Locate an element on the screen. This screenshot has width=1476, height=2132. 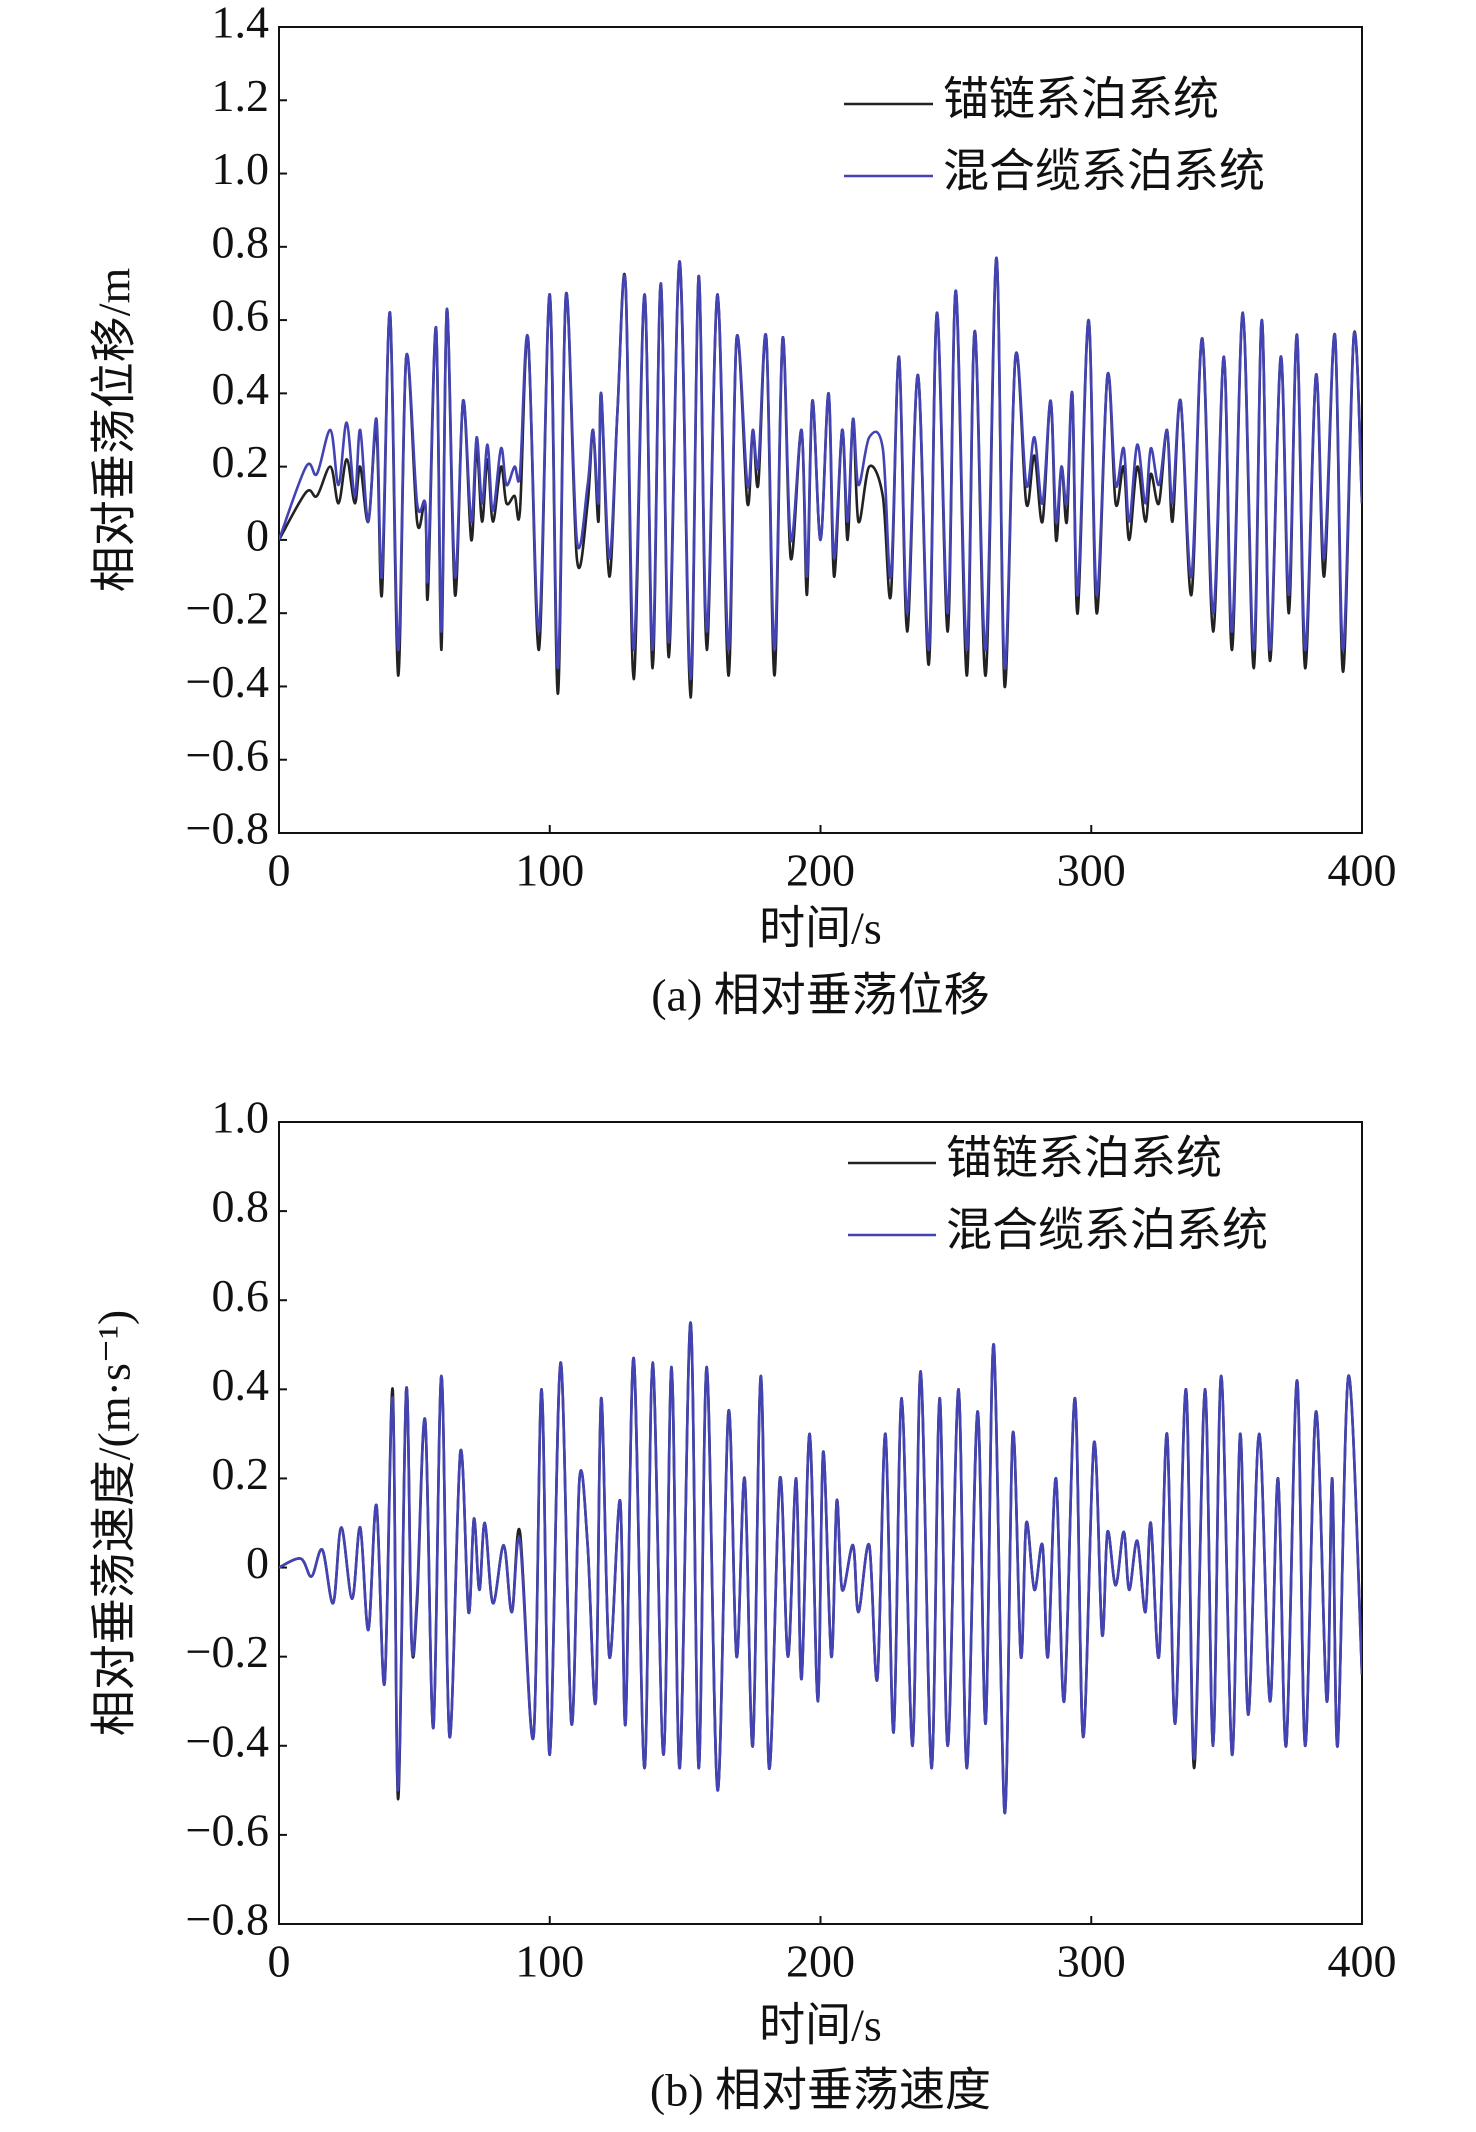
y-tick-label: 1.4 is located at coordinates (241, 24).